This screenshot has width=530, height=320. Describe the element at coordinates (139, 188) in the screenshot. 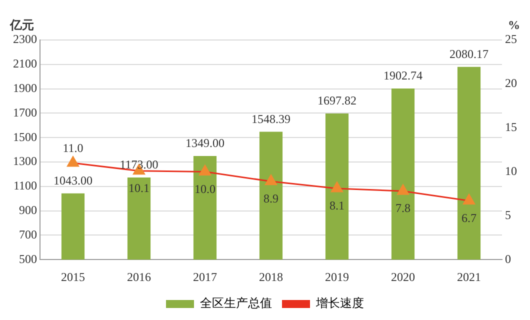

I see `data-label: 10.1` at that location.